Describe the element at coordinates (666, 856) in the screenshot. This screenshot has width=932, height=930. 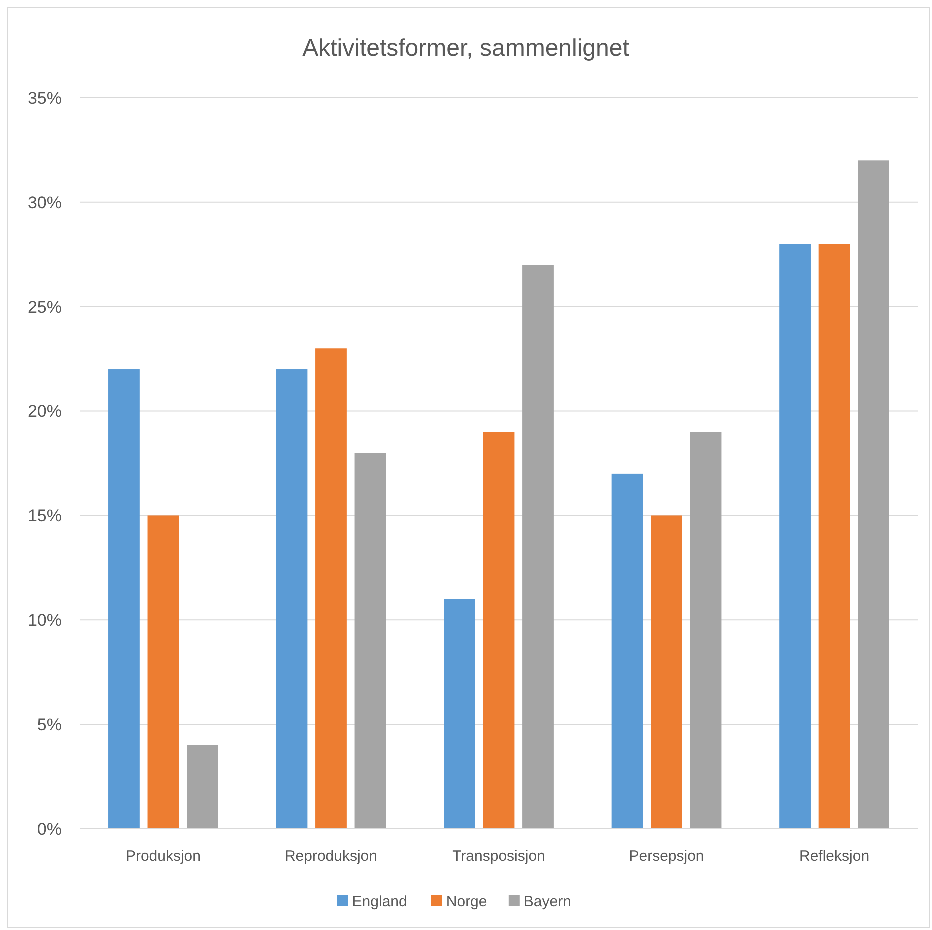
I see `x-tick-label: Persepsjon` at that location.